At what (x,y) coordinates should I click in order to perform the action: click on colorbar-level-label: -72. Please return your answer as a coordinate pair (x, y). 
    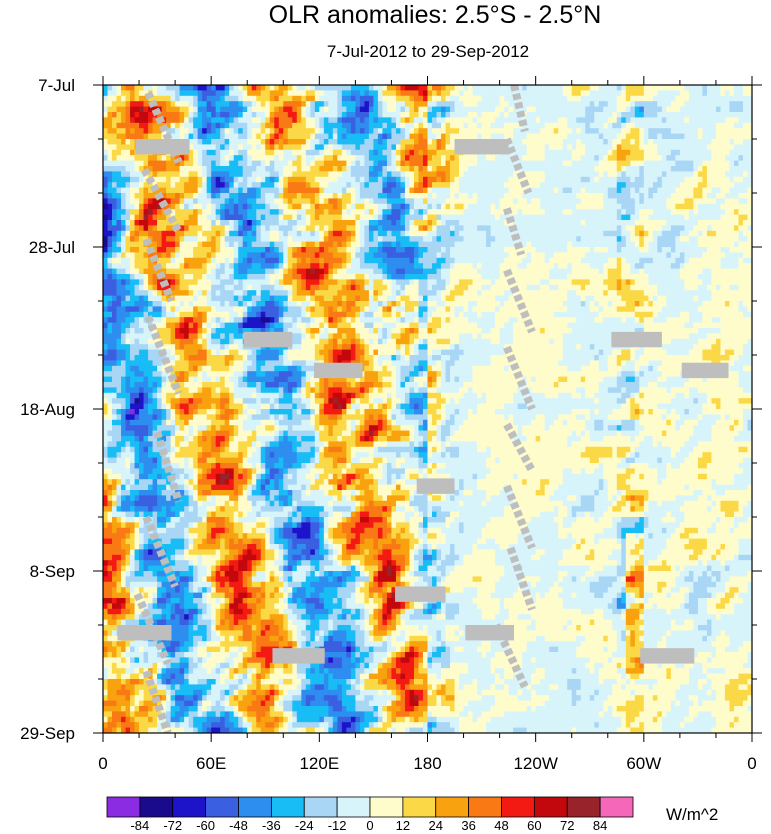
    Looking at the image, I should click on (172, 825).